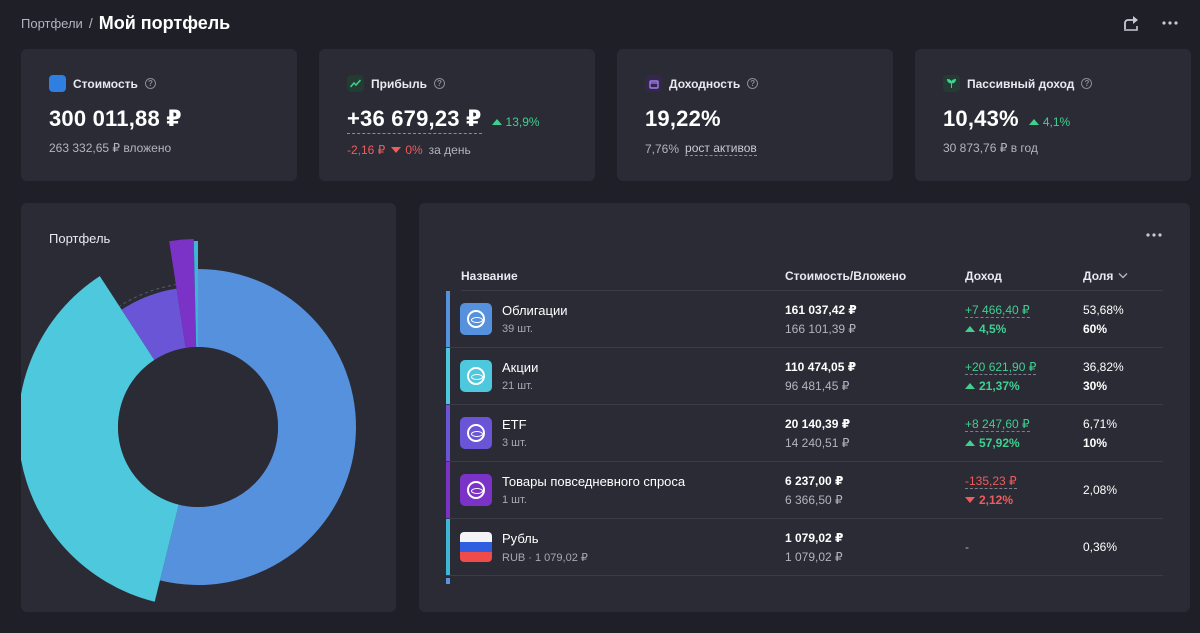 The image size is (1200, 633). I want to click on plant-icon, so click(951, 83).